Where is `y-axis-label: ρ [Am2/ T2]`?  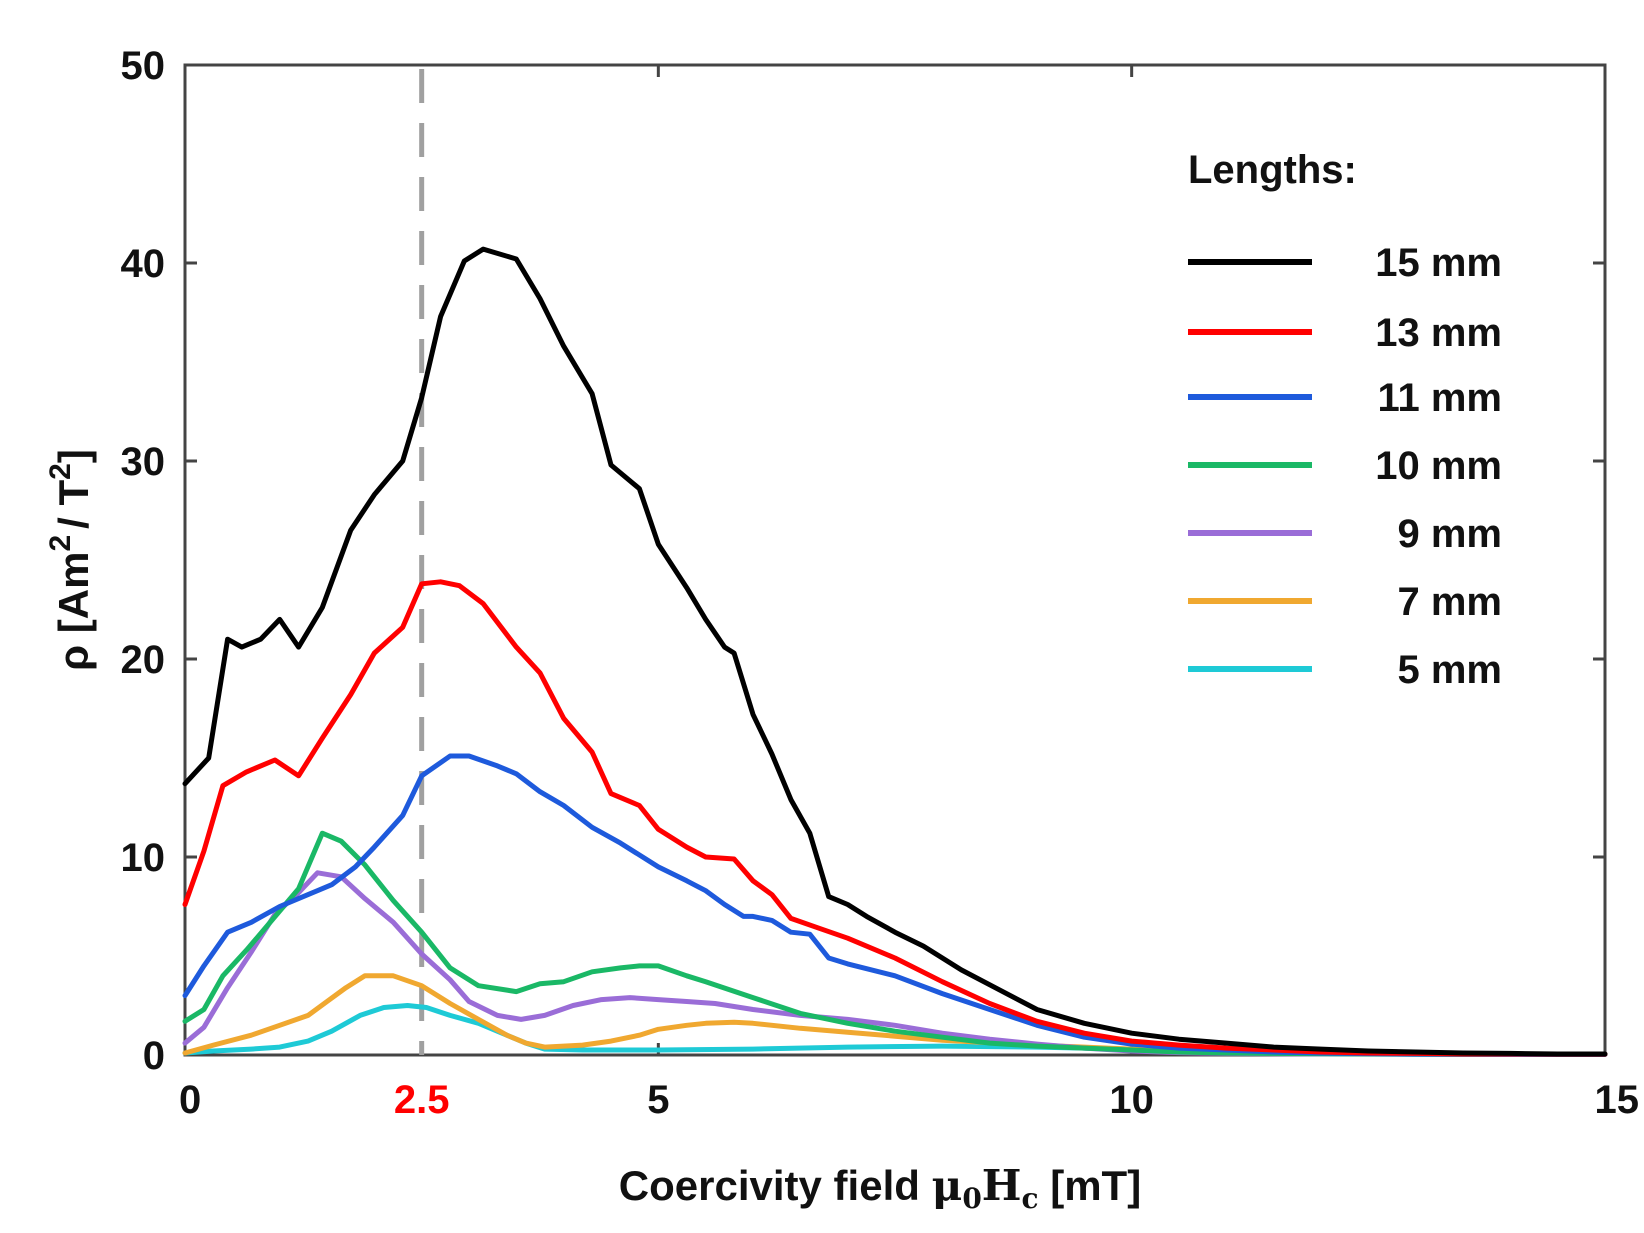 y-axis-label: ρ [Am2/ T2] is located at coordinates (70, 560).